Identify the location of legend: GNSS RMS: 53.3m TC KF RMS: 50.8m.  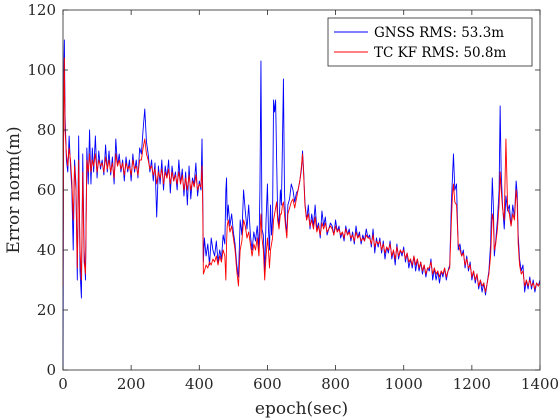
(430, 42).